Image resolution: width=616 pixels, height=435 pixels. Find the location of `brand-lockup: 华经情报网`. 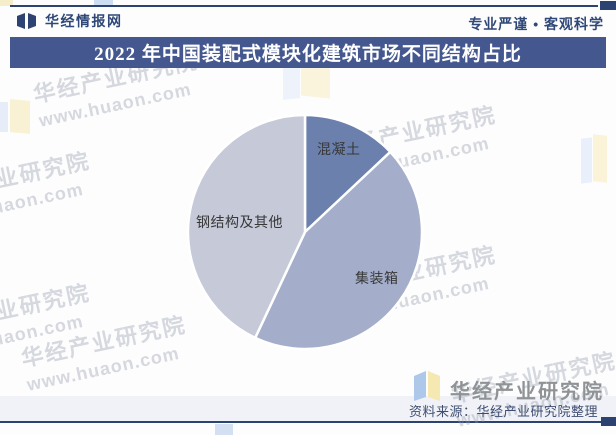

brand-lockup: 华经情报网 is located at coordinates (69, 21).